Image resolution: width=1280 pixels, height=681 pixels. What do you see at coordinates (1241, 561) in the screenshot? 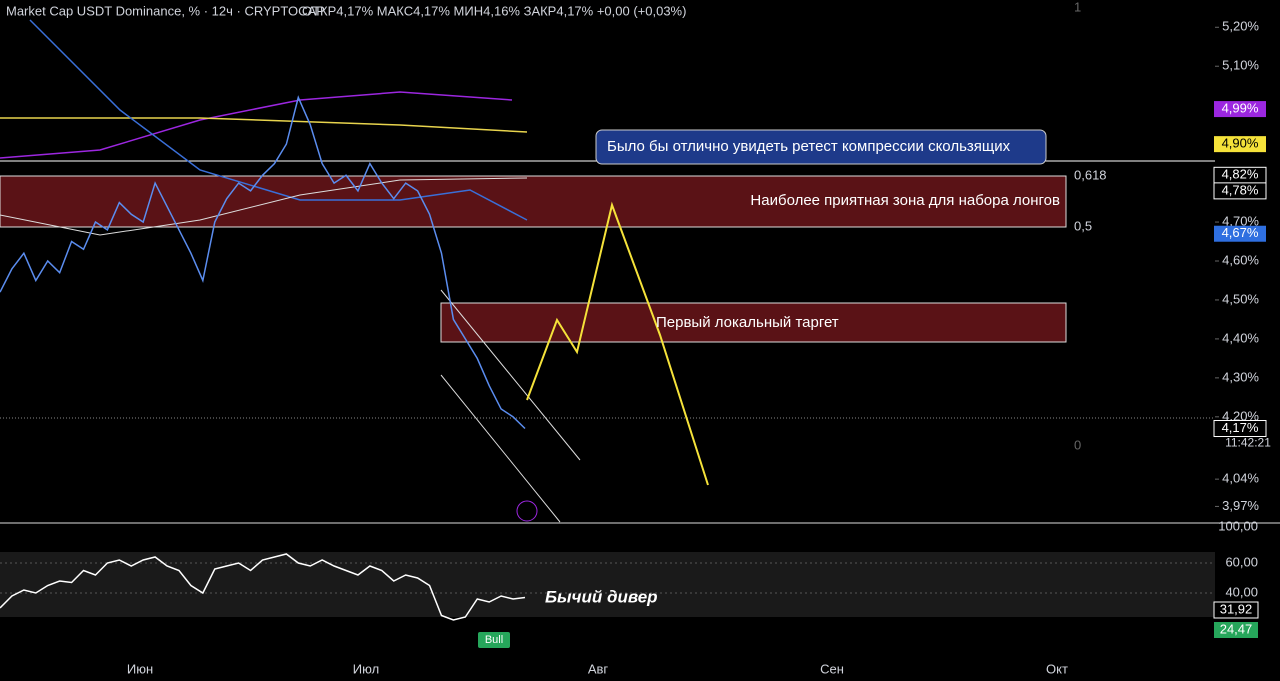
I see `rsi-tick-label: 60,00` at bounding box center [1241, 561].